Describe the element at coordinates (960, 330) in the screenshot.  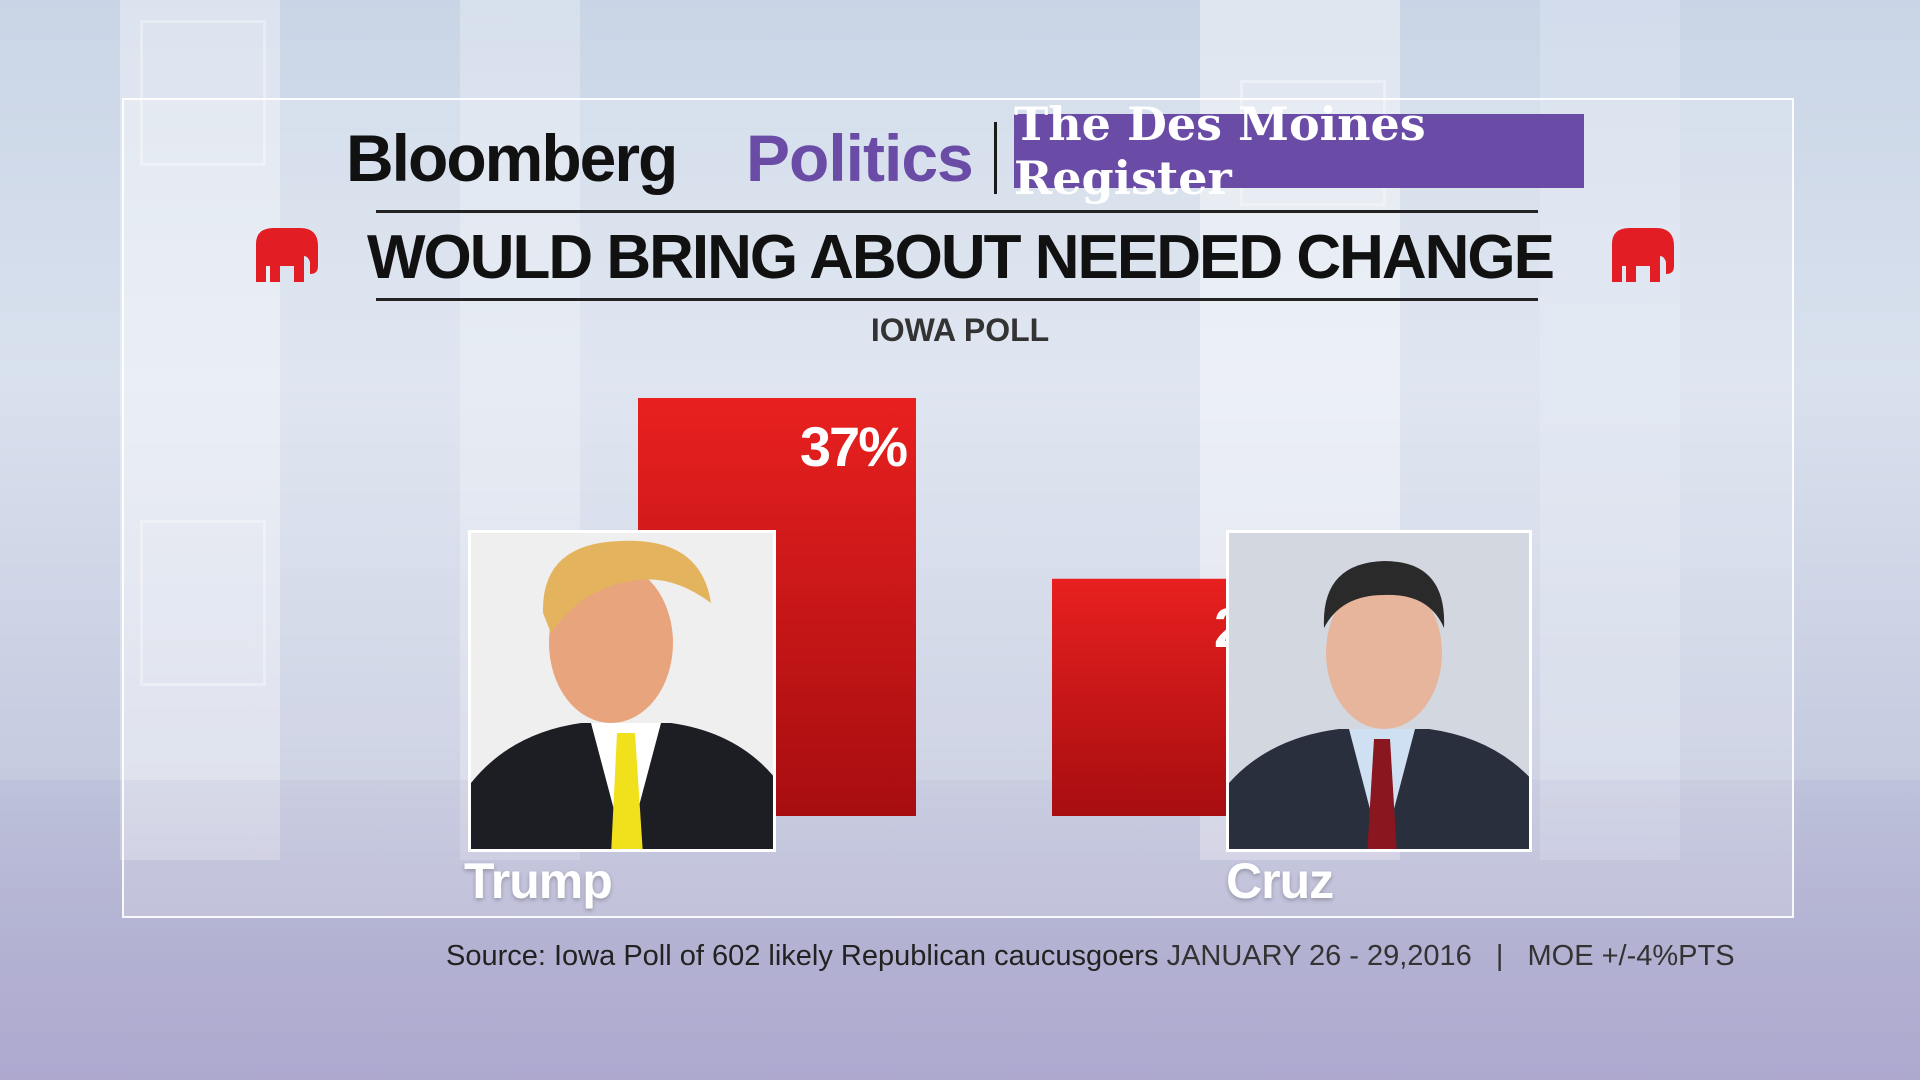
I see `chart-subtitle: IOWA POLL` at that location.